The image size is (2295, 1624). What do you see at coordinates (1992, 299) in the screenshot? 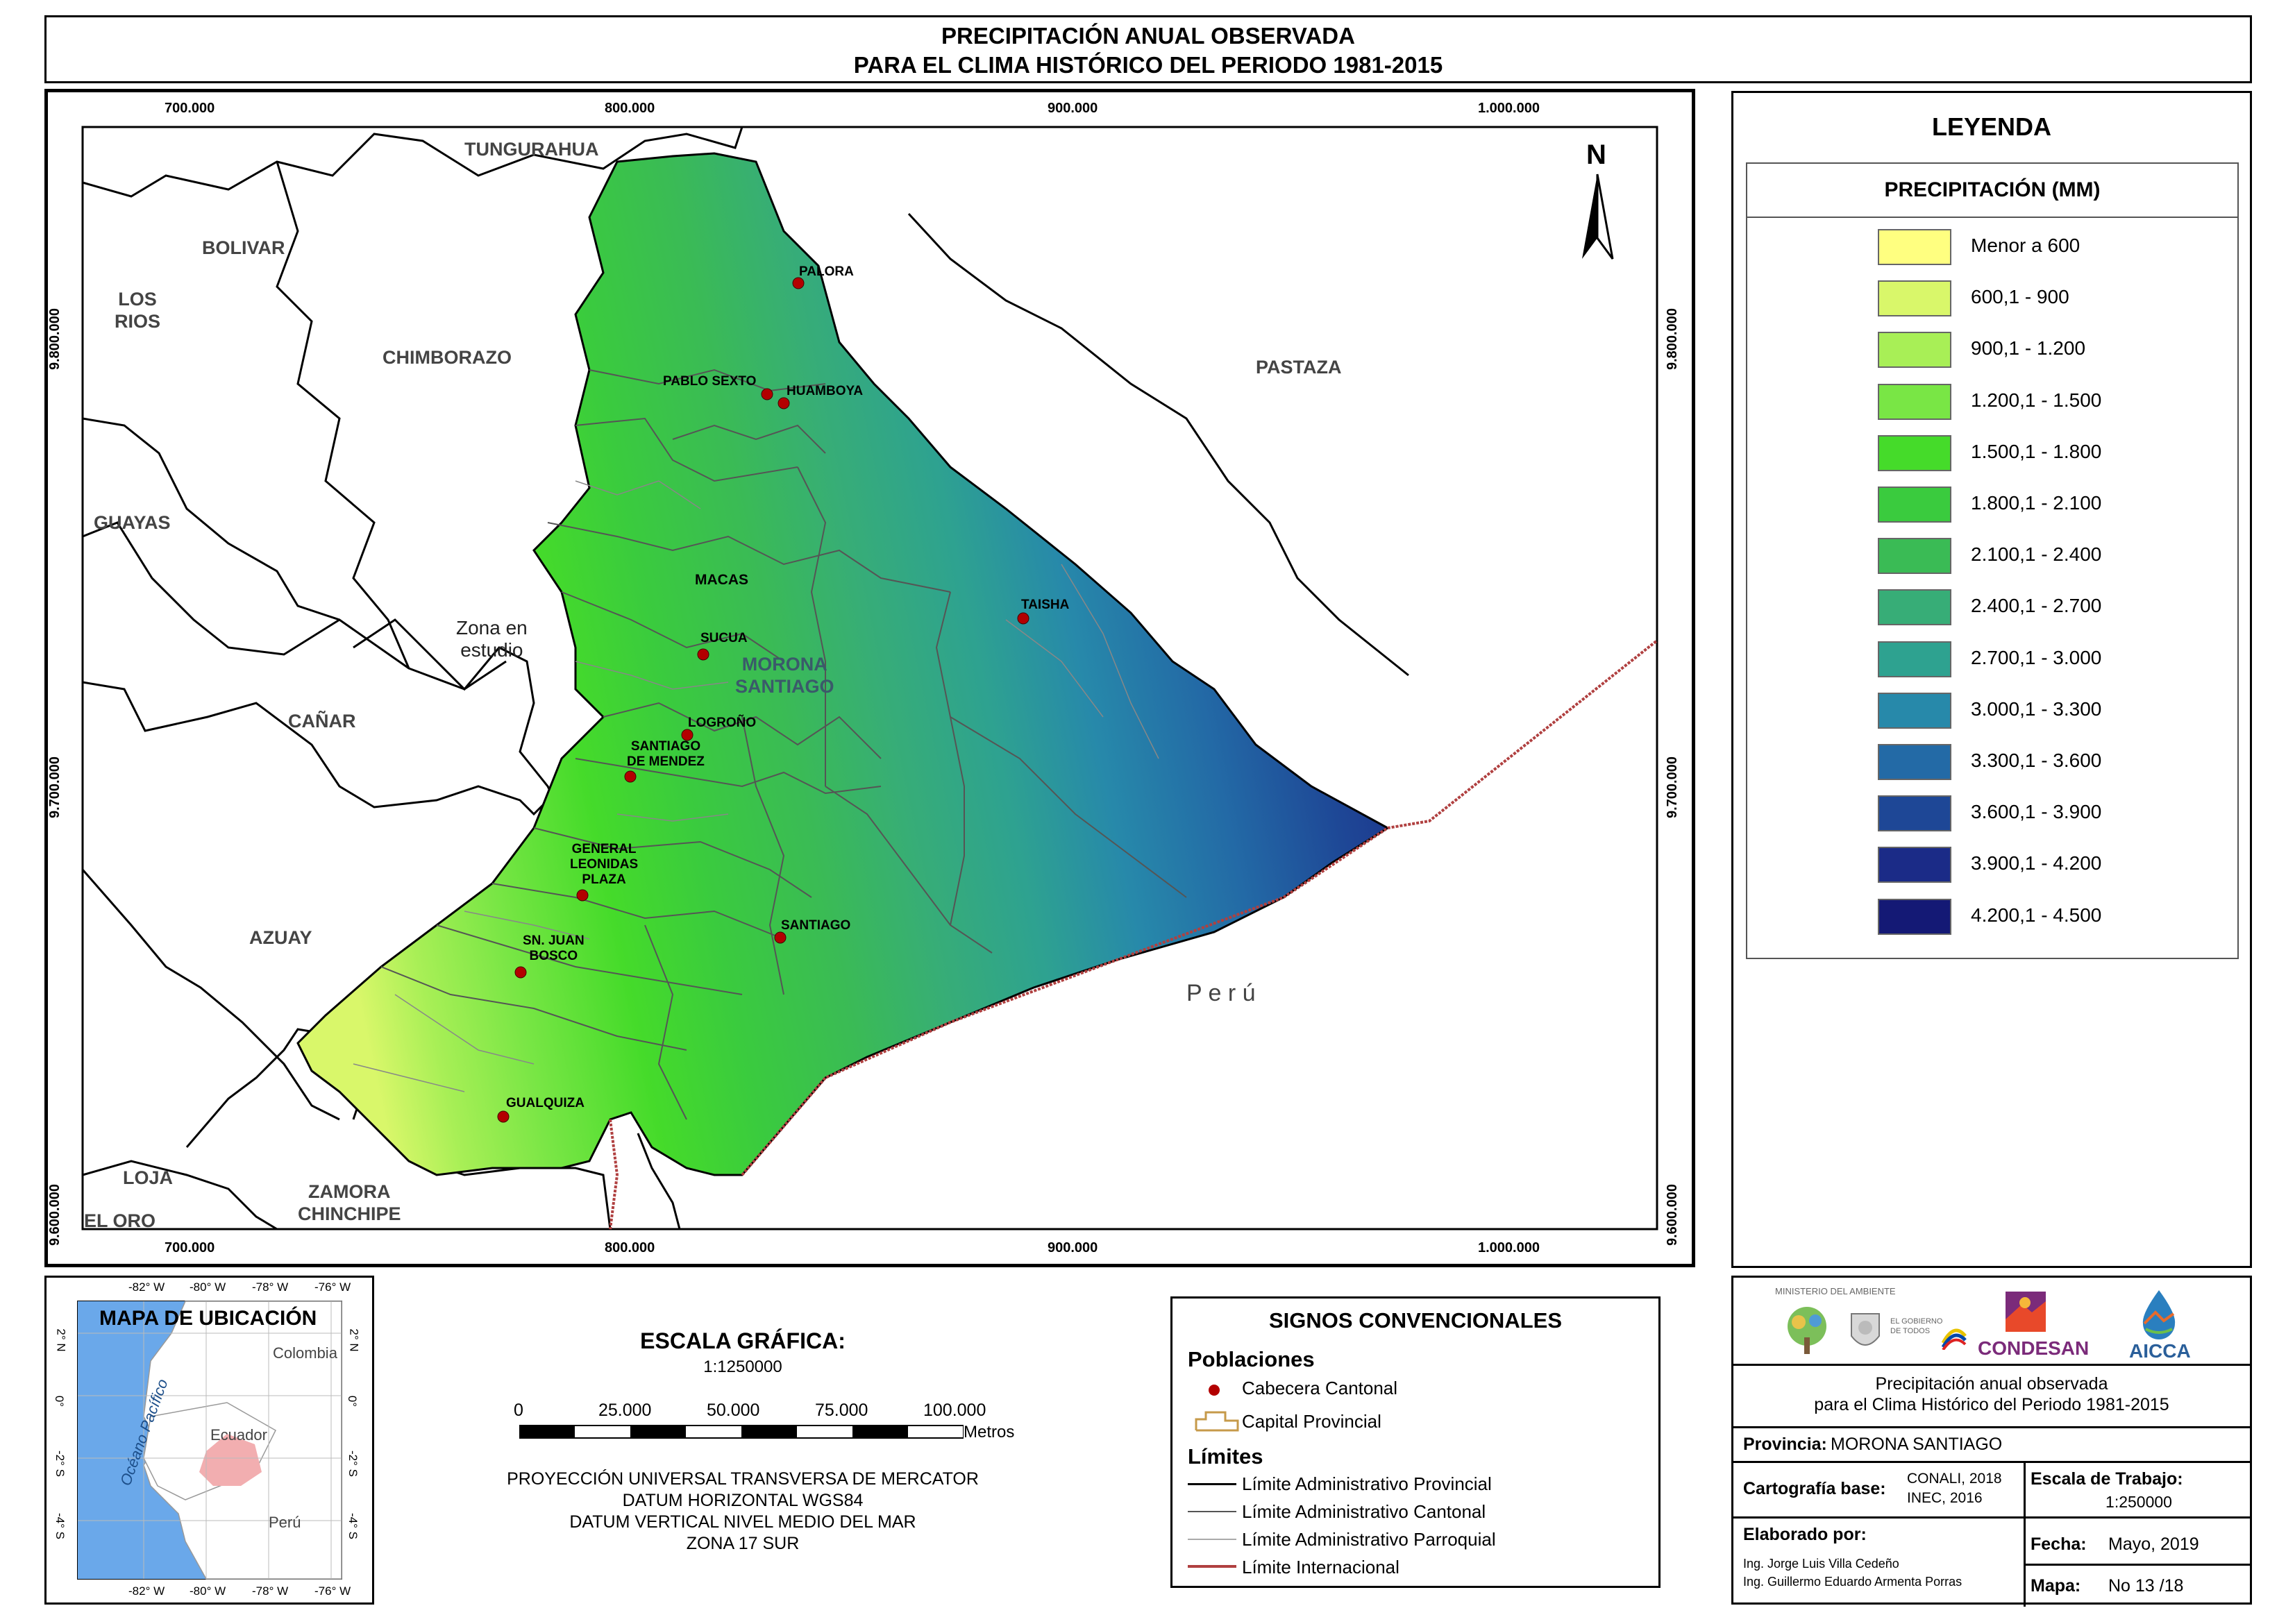
I see `legend-row: 600,1 - 900` at bounding box center [1992, 299].